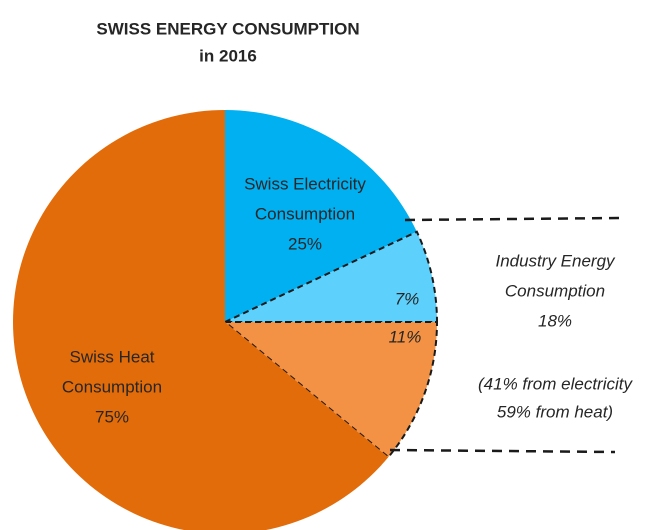  I want to click on group-label: 18%, so click(555, 320).